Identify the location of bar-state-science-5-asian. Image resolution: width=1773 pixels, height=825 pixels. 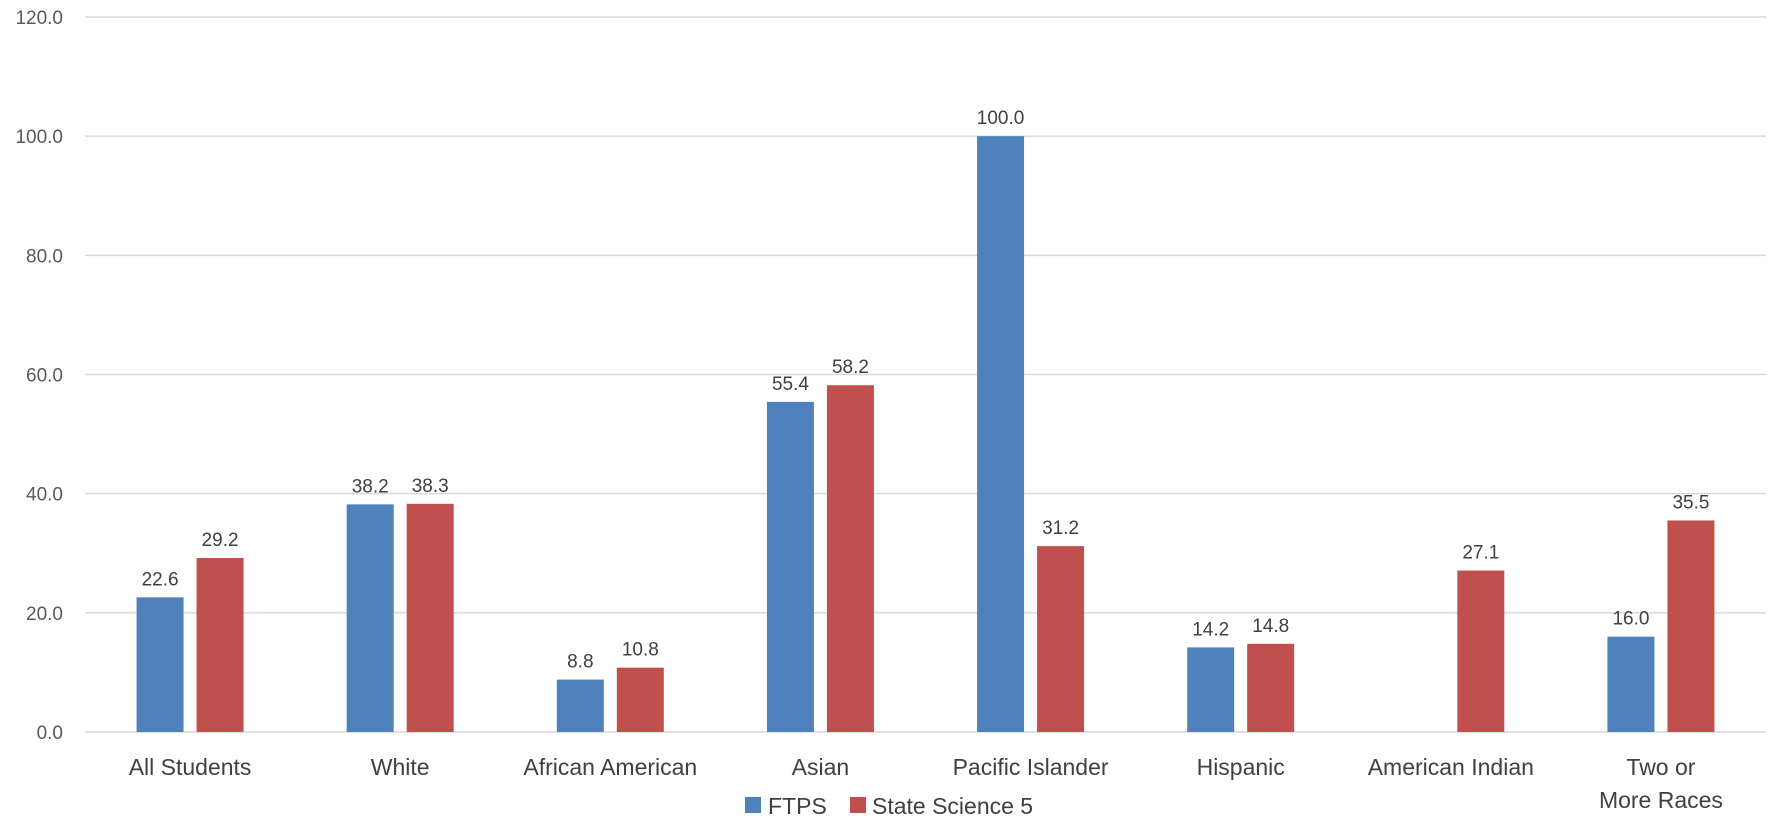
(850, 558).